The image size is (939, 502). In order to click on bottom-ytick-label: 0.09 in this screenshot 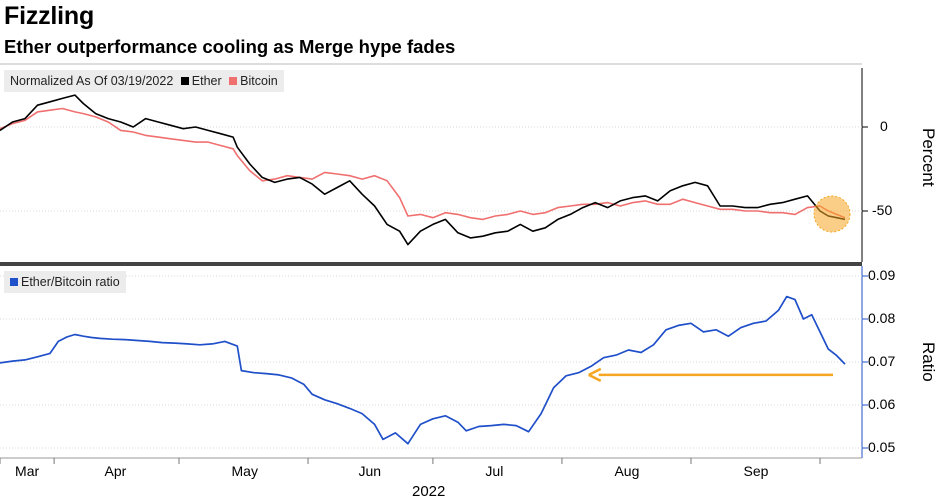, I will do `click(882, 275)`.